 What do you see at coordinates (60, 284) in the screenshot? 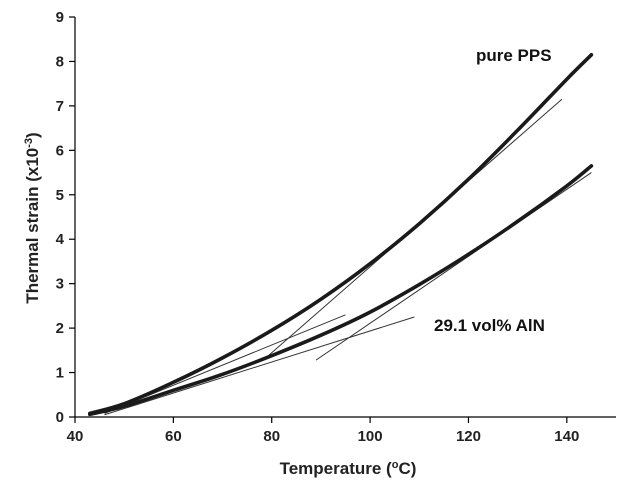
I see `y-tick-label: 3` at bounding box center [60, 284].